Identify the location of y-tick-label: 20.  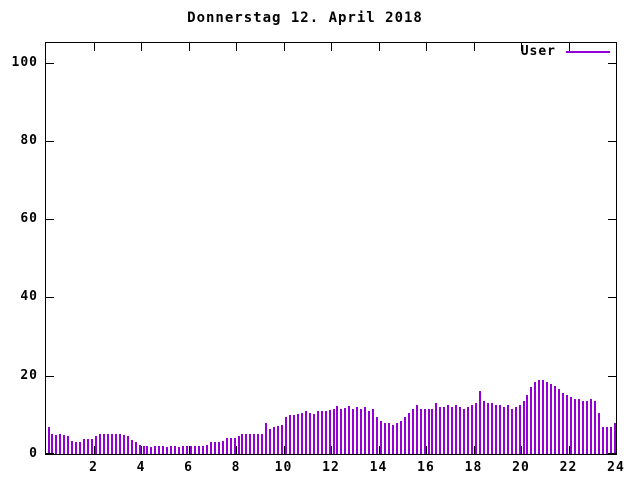
(29, 375).